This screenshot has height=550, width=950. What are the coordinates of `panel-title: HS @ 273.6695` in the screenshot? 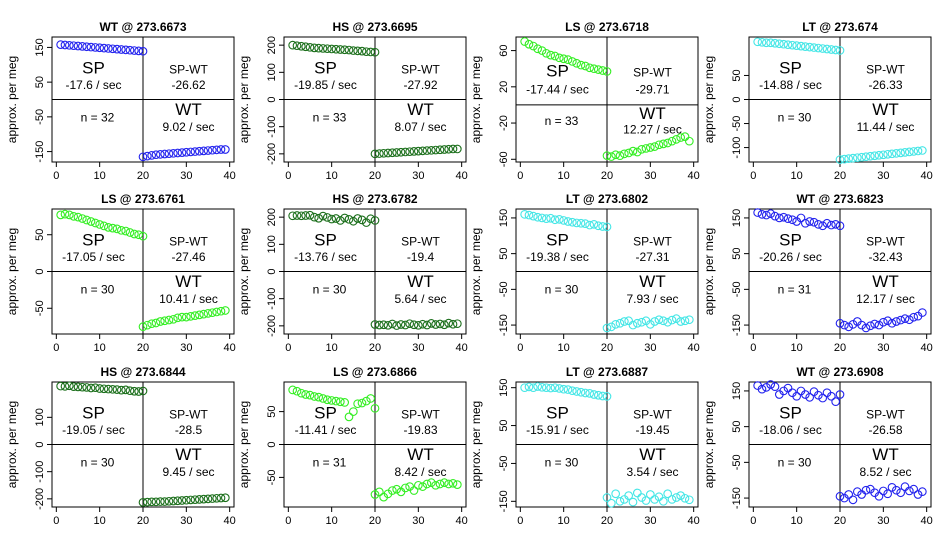 It's located at (374, 27).